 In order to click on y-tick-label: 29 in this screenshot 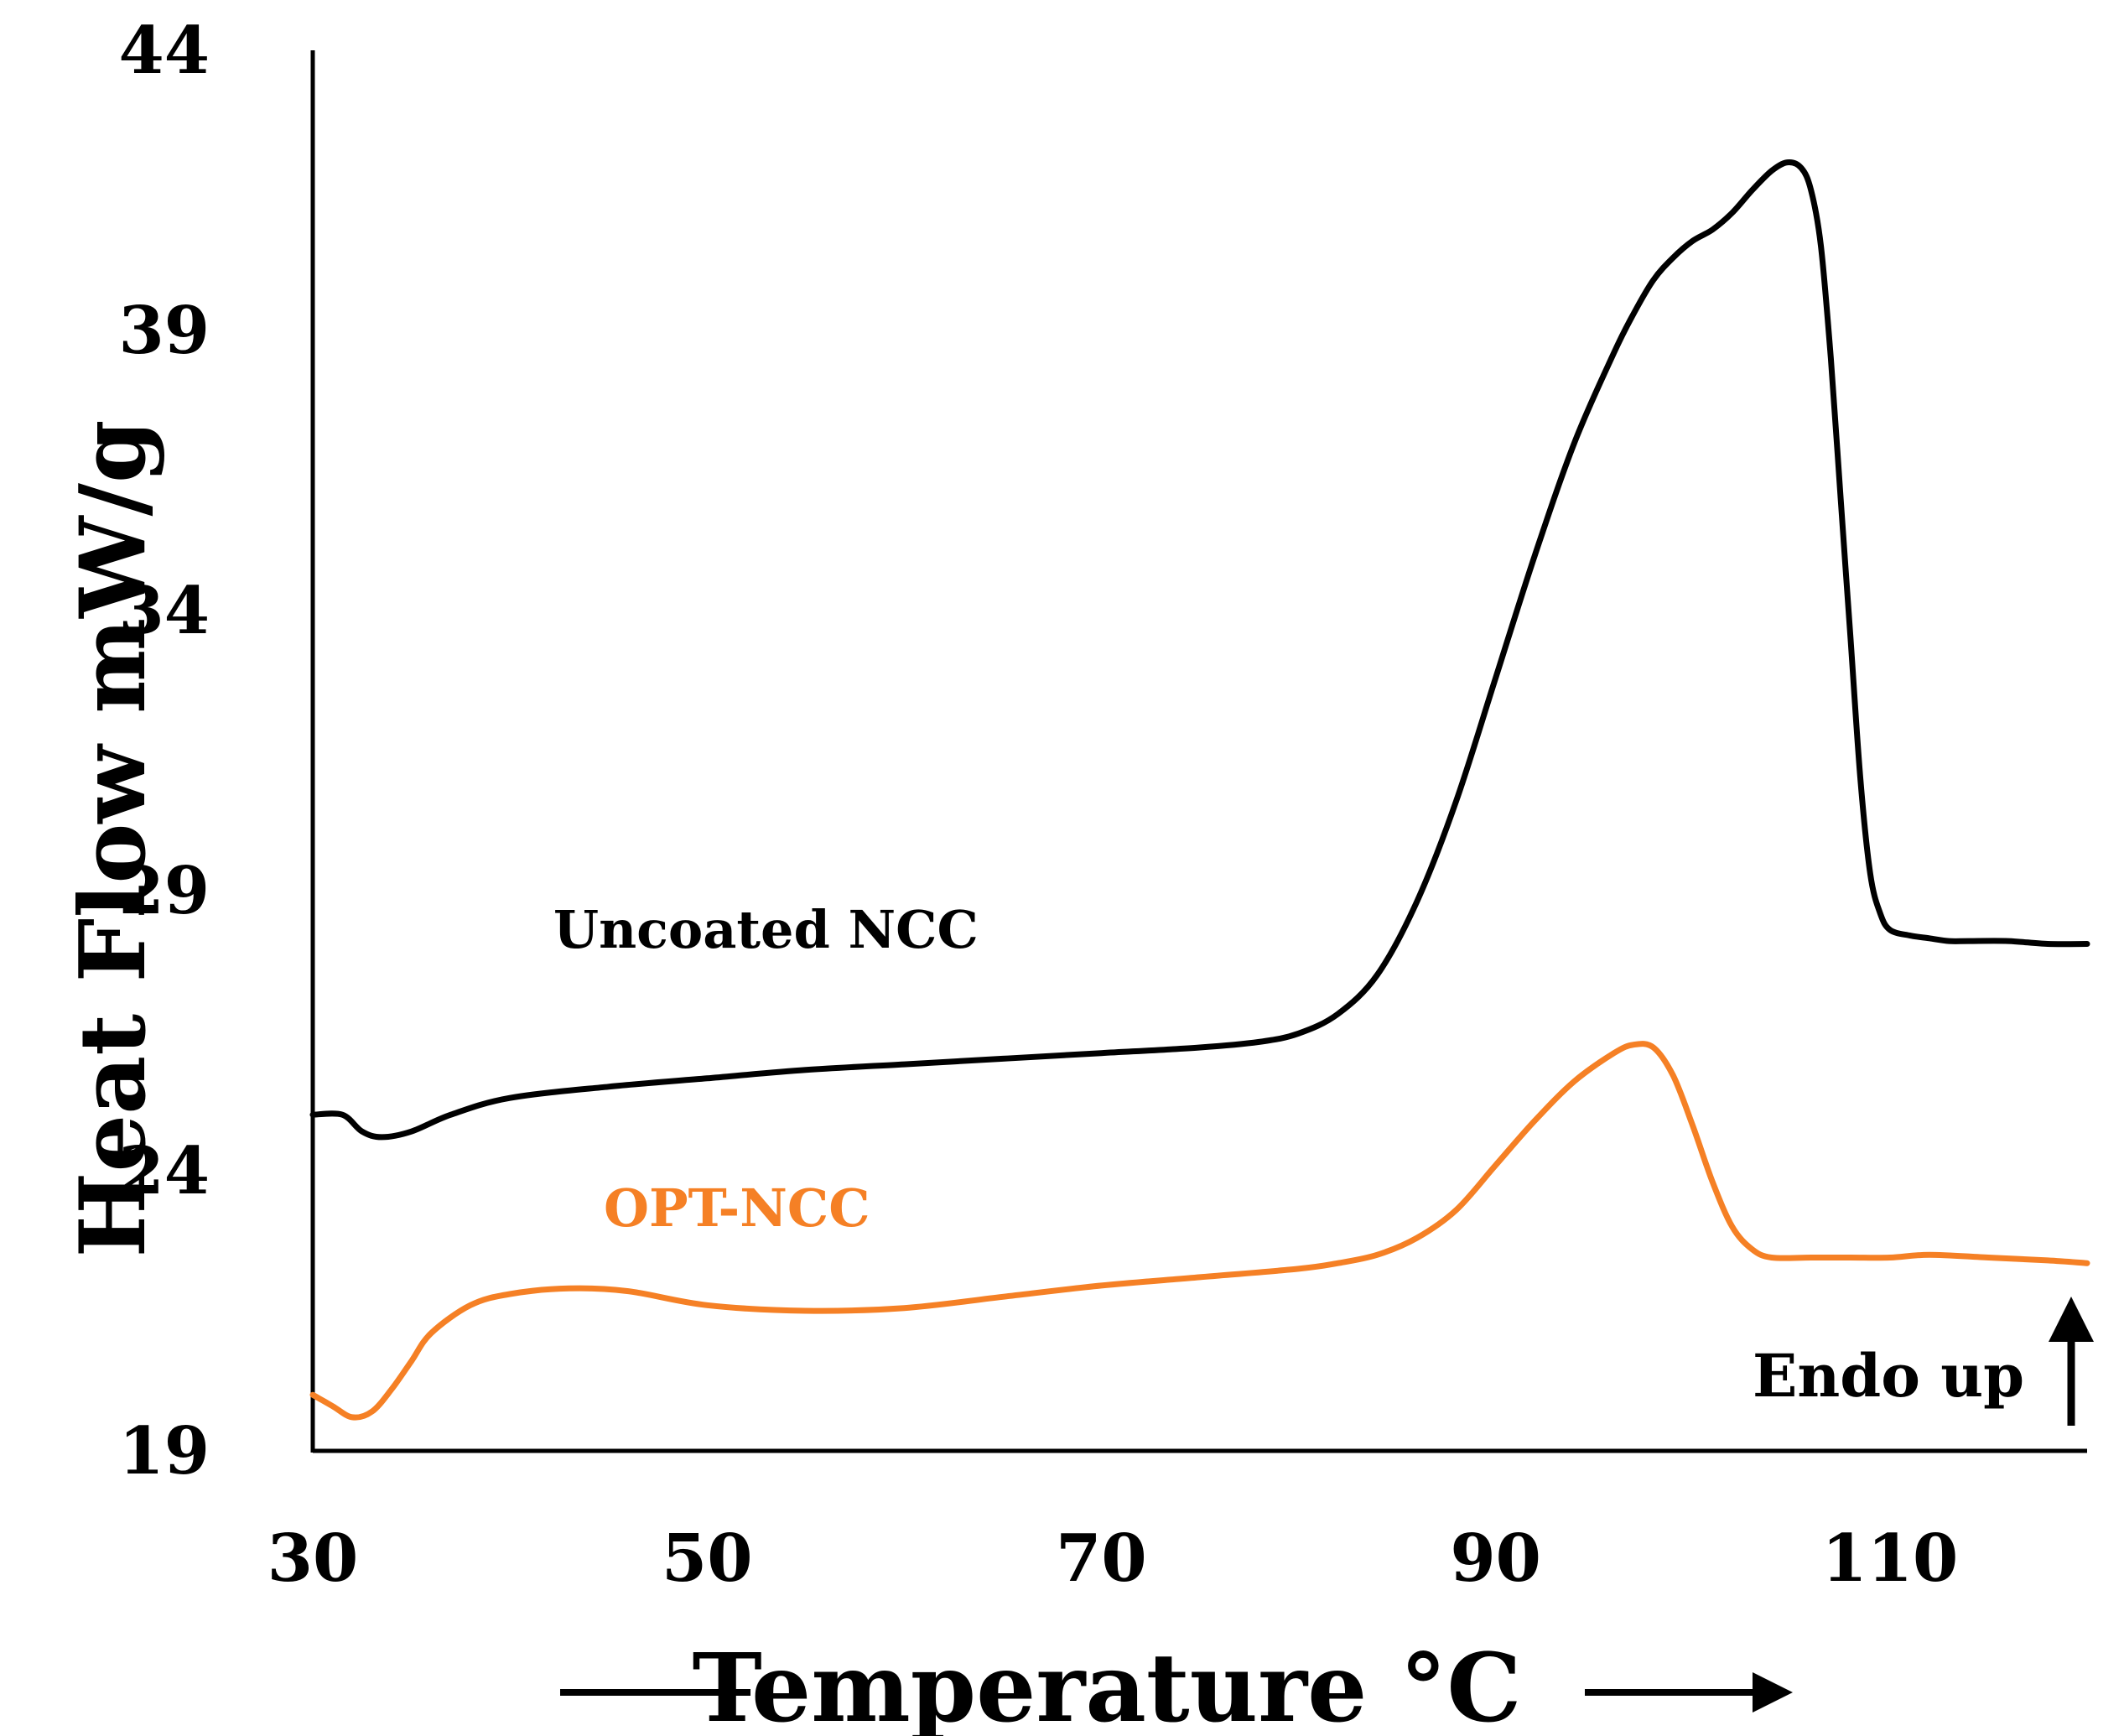, I will do `click(164, 891)`.